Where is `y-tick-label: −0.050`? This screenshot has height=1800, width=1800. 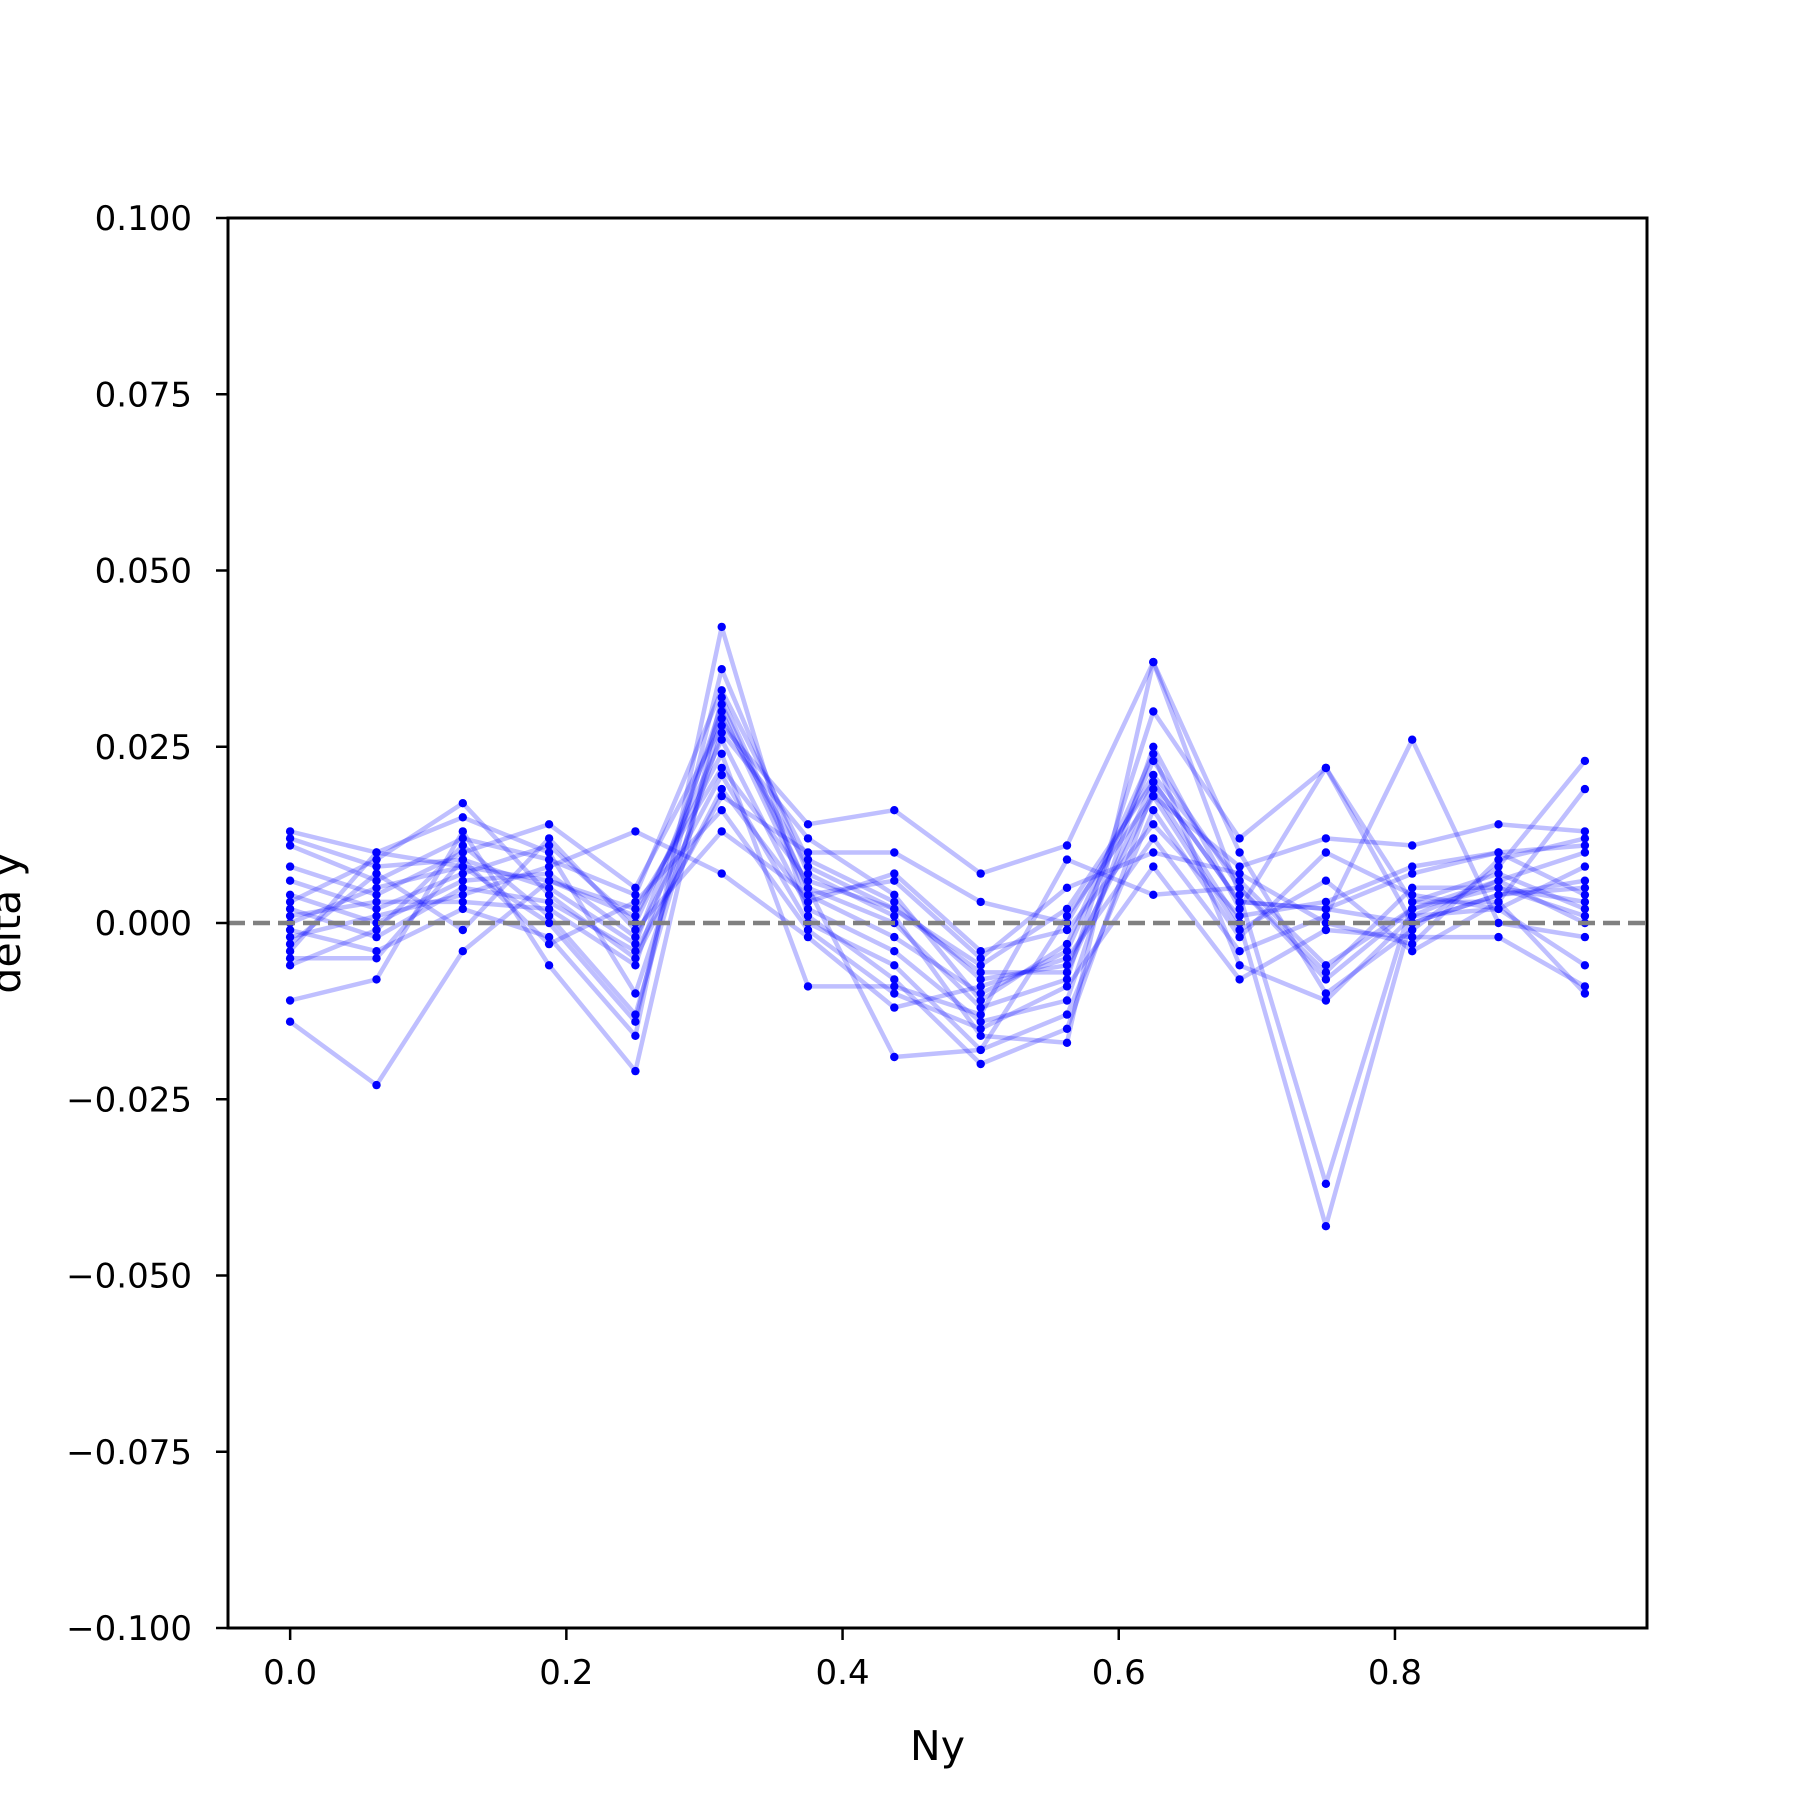 y-tick-label: −0.050 is located at coordinates (129, 1277).